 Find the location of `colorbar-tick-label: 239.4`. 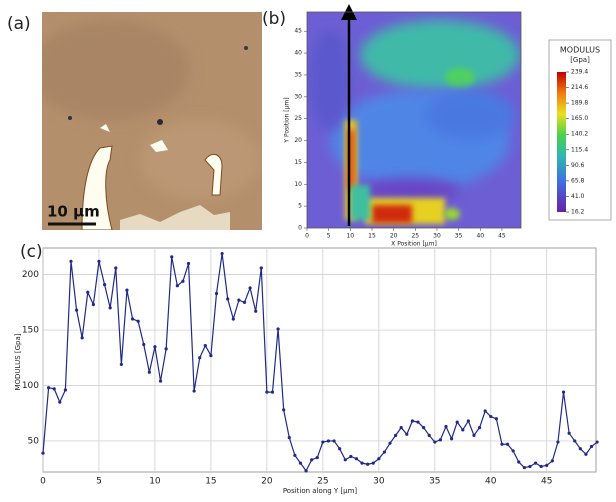

colorbar-tick-label: 239.4 is located at coordinates (579, 72).